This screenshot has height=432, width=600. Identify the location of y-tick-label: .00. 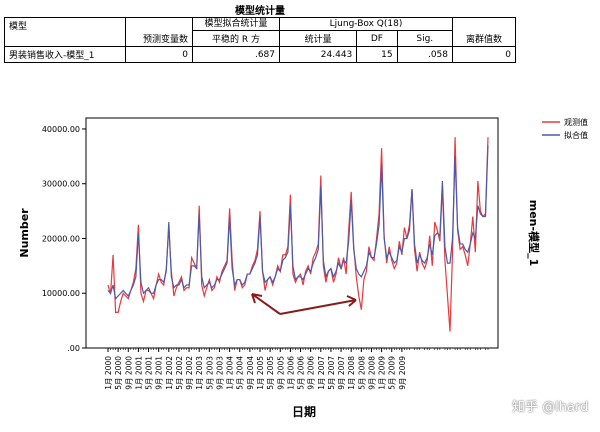
(73, 348).